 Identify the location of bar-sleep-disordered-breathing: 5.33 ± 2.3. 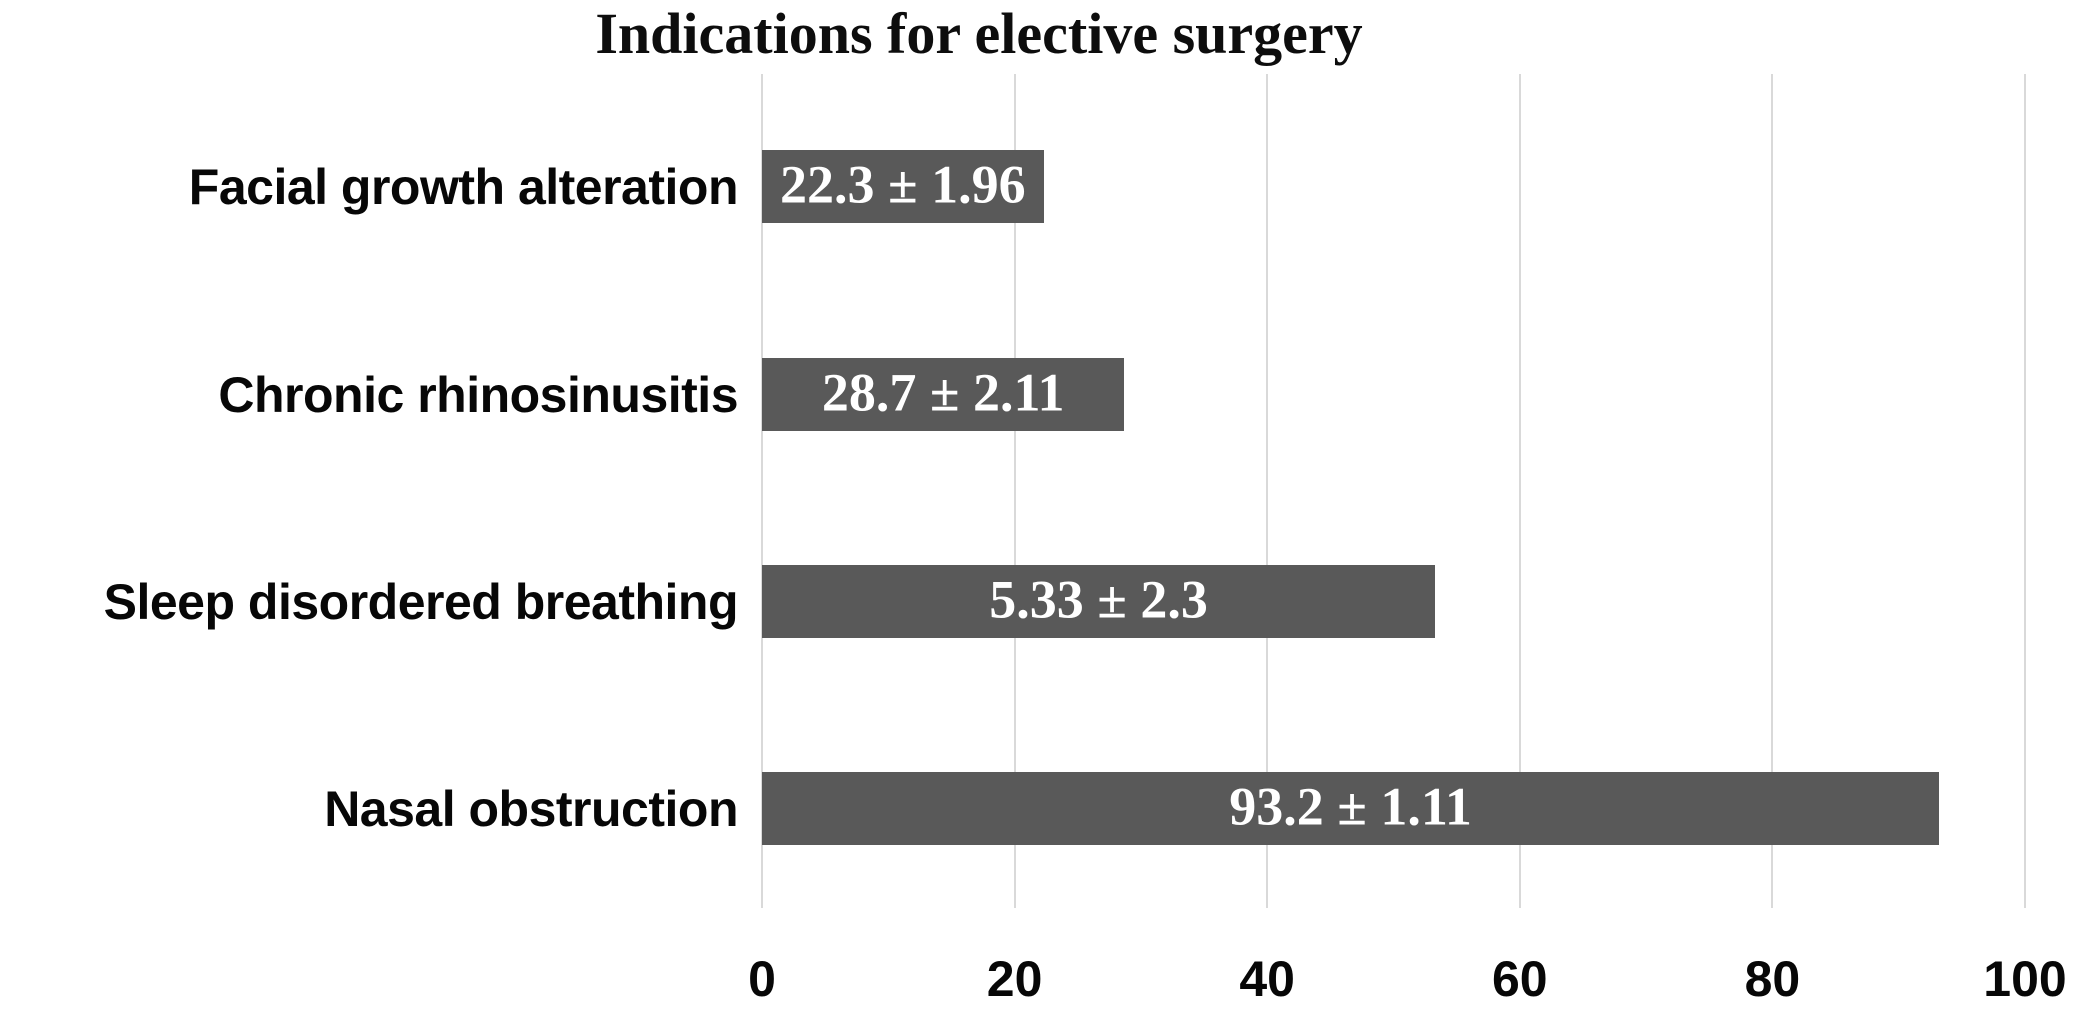
(1099, 601).